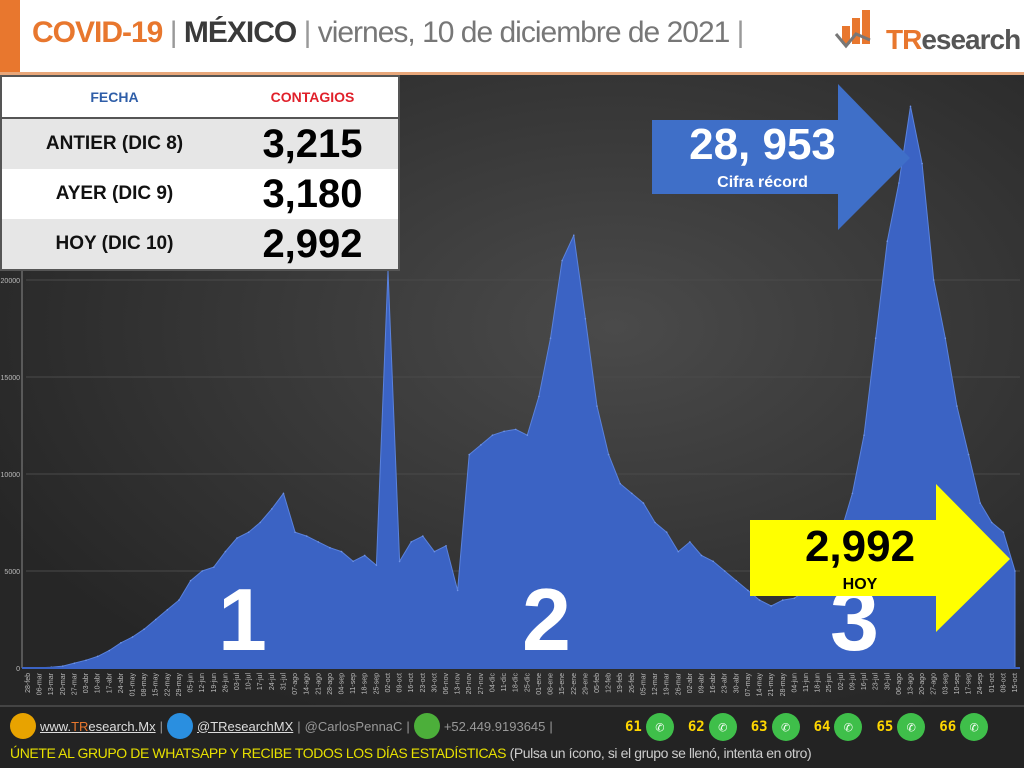  What do you see at coordinates (910, 684) in the screenshot?
I see `x-tick-label: 13-ago` at bounding box center [910, 684].